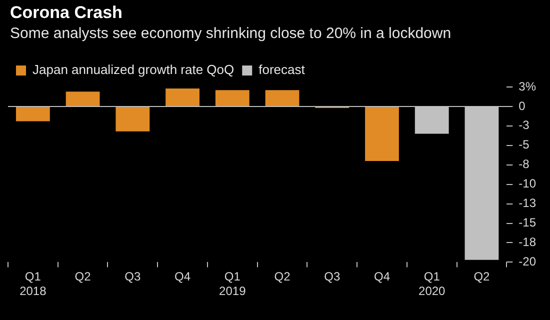 The width and height of the screenshot is (550, 320). What do you see at coordinates (282, 70) in the screenshot?
I see `legend-label: forecast` at bounding box center [282, 70].